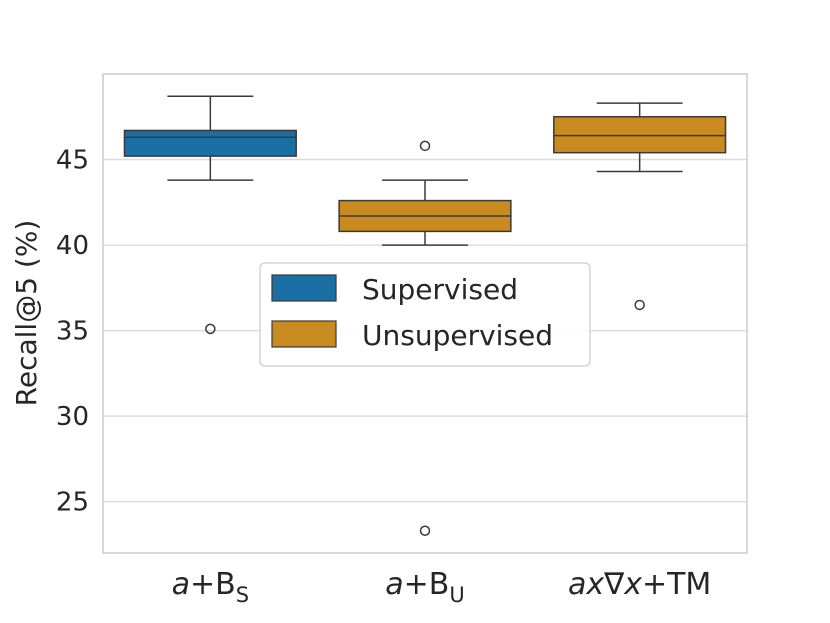 The width and height of the screenshot is (830, 623). I want to click on legend-frame, so click(425, 314).